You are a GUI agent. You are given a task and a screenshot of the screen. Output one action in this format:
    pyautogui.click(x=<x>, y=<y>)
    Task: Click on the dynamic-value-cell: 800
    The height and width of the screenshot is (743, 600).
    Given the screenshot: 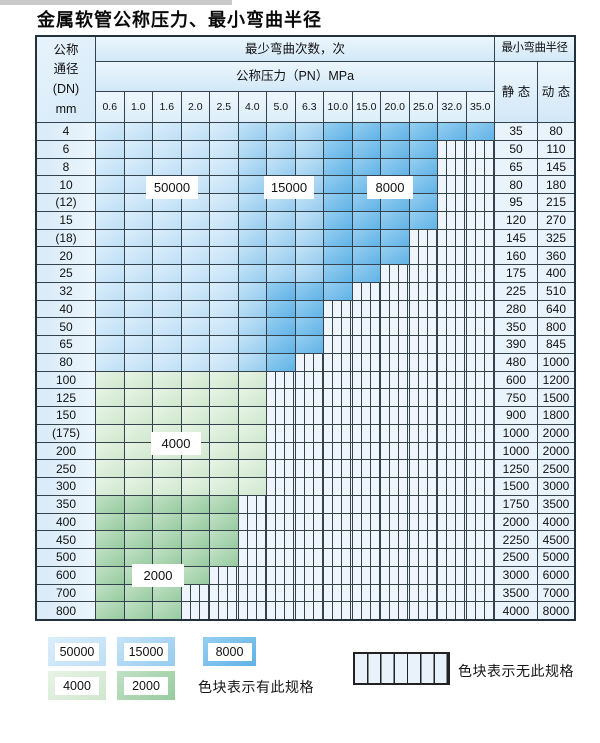 What is the action you would take?
    pyautogui.click(x=556, y=326)
    